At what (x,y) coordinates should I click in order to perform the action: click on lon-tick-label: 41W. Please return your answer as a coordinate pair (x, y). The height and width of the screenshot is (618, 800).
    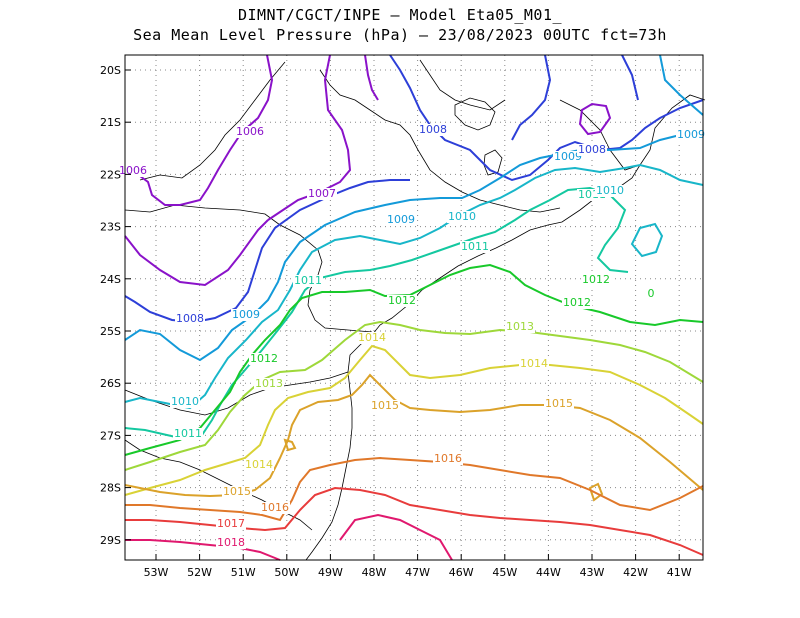
    Looking at the image, I should click on (679, 572).